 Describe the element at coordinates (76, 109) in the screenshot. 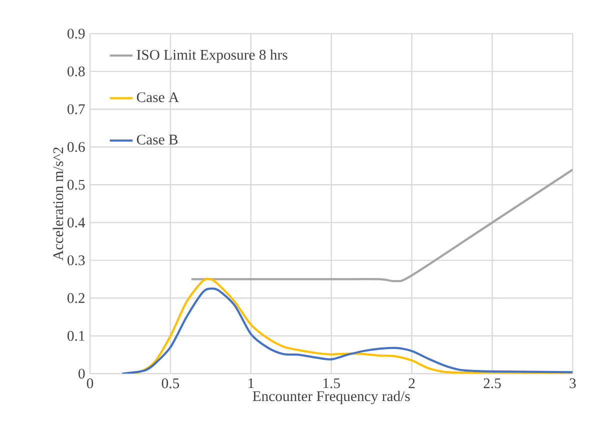

I see `y-tick-label: 0.7` at that location.